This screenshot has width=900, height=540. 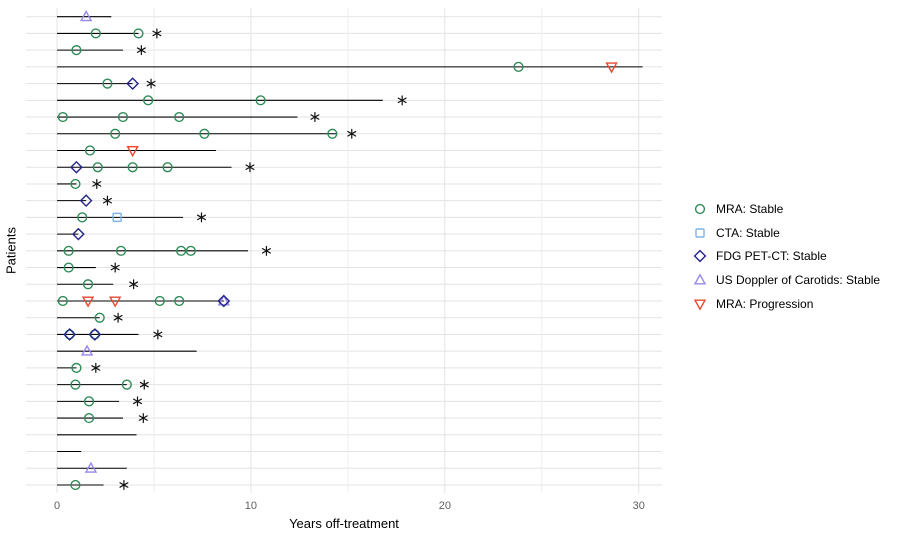 I want to click on y-axis-title: Patients, so click(x=11, y=250).